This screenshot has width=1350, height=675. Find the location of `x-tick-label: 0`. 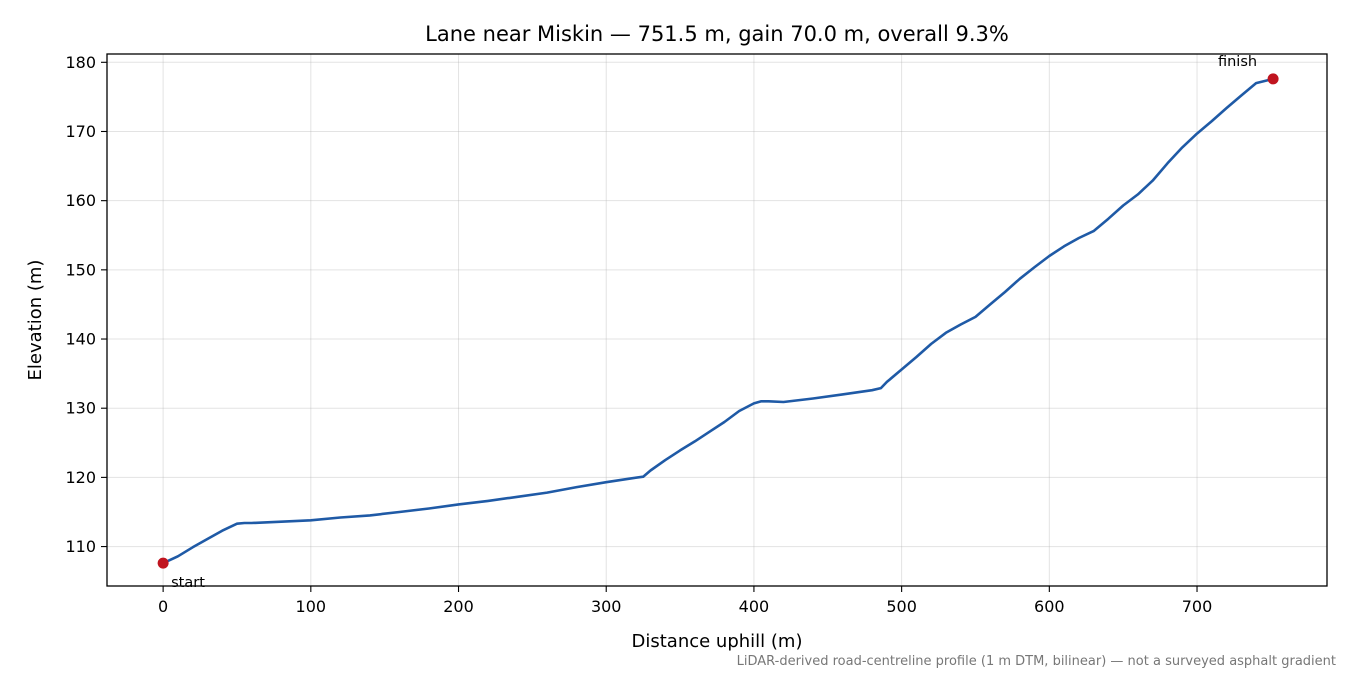

x-tick-label: 0 is located at coordinates (163, 606).